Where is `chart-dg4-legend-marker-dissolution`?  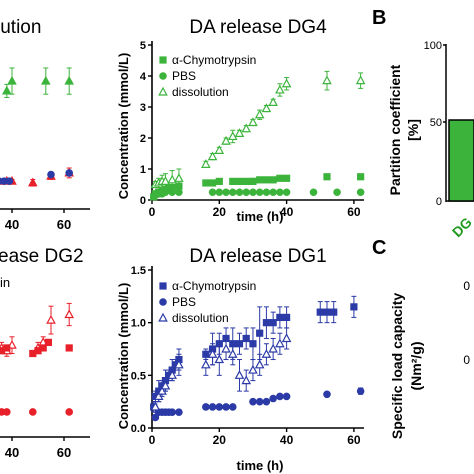
chart-dg4-legend-marker-dissolution is located at coordinates (163, 91).